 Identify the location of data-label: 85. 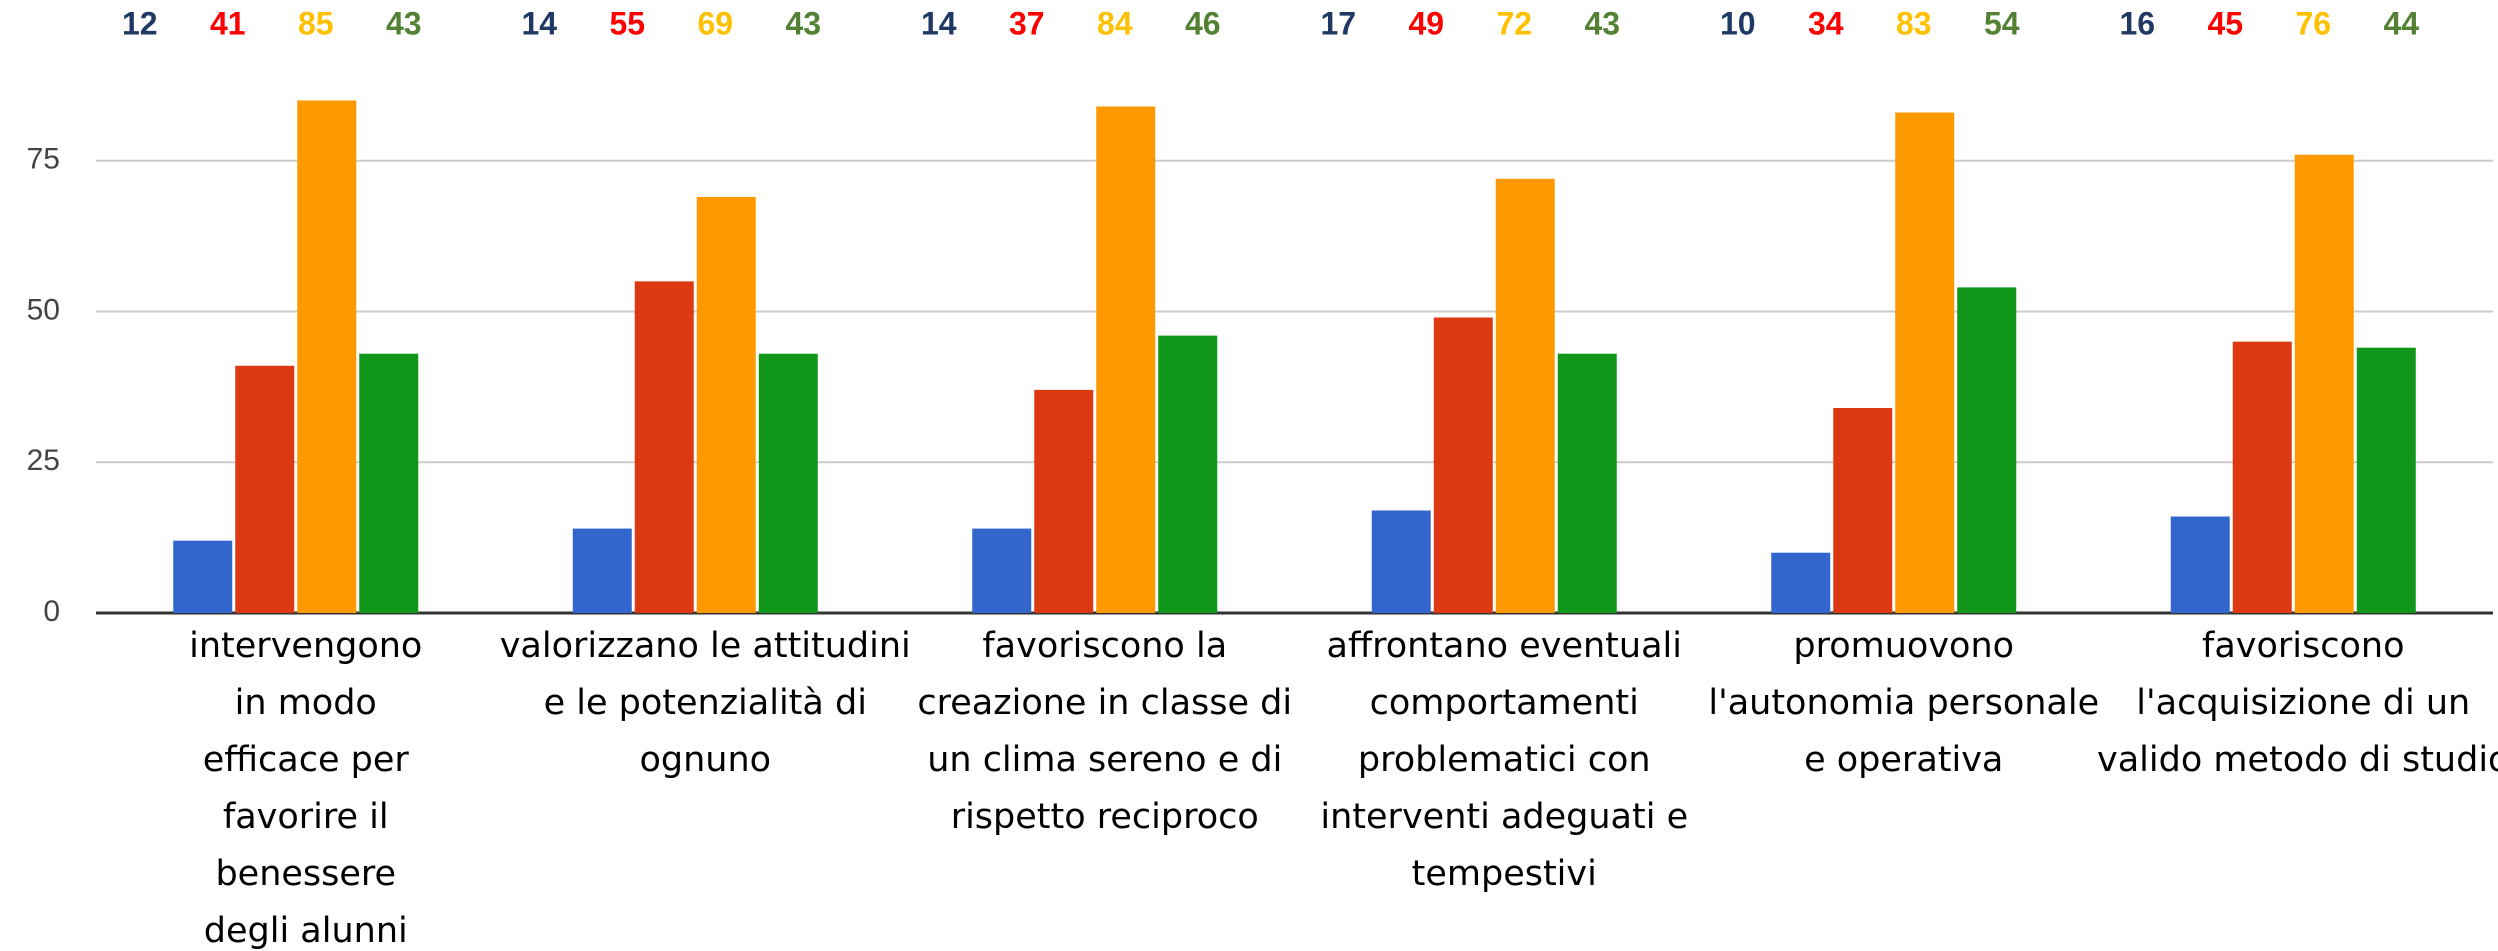
(316, 23).